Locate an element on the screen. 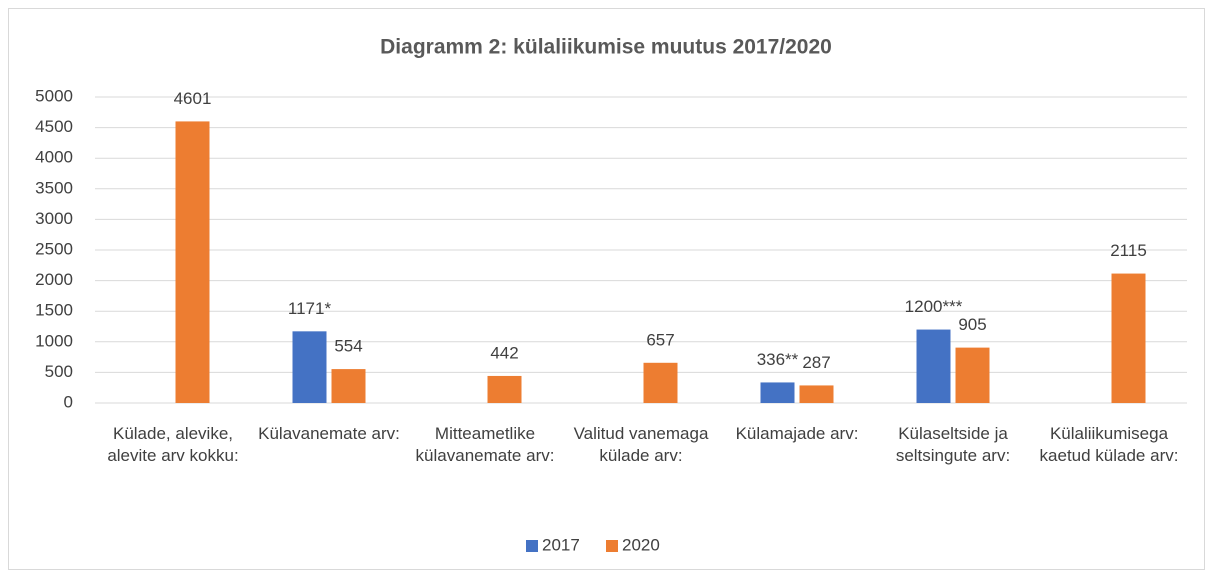 Image resolution: width=1213 pixels, height=578 pixels. data-label: 905 is located at coordinates (972, 324).